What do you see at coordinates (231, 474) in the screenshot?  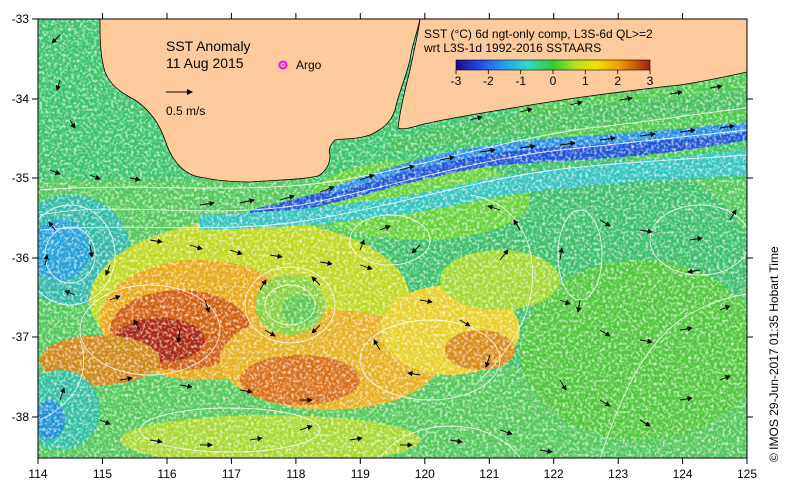 I see `lon-label: 117` at bounding box center [231, 474].